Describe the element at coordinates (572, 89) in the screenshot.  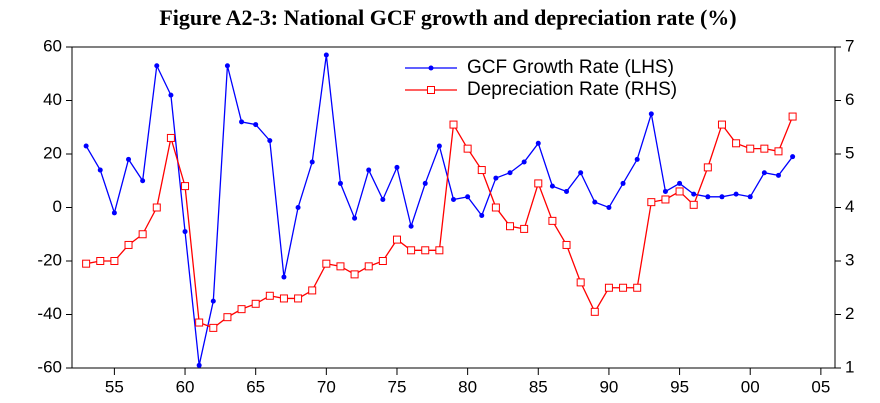
I see `legend-label: Depreciation Rate (RHS)` at that location.